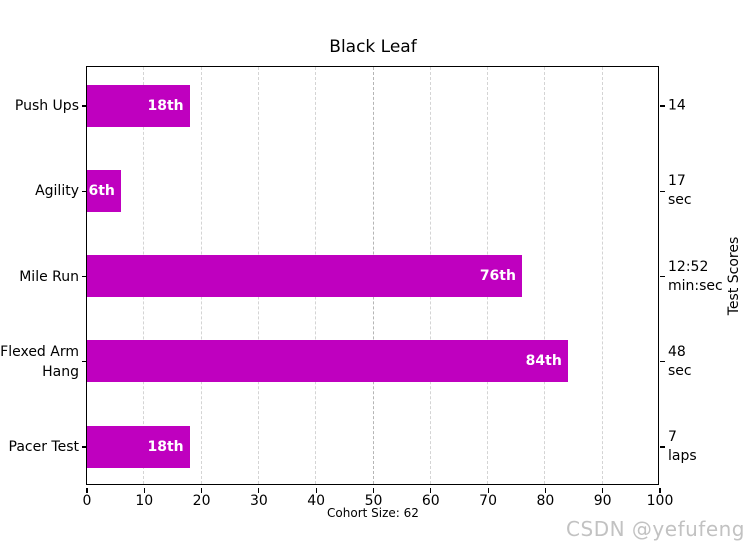  What do you see at coordinates (316, 501) in the screenshot?
I see `x-tick-label: 40` at bounding box center [316, 501].